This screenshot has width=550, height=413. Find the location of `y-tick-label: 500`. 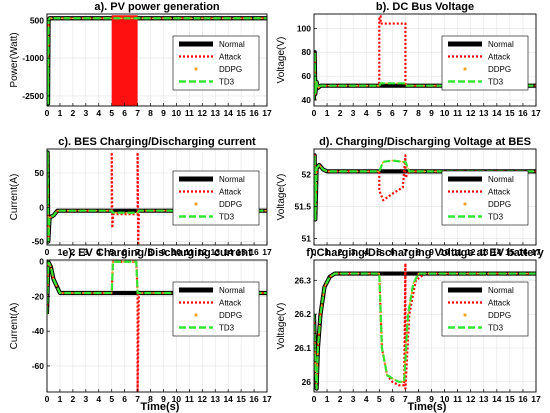

y-tick-label: 500 is located at coordinates (37, 20).